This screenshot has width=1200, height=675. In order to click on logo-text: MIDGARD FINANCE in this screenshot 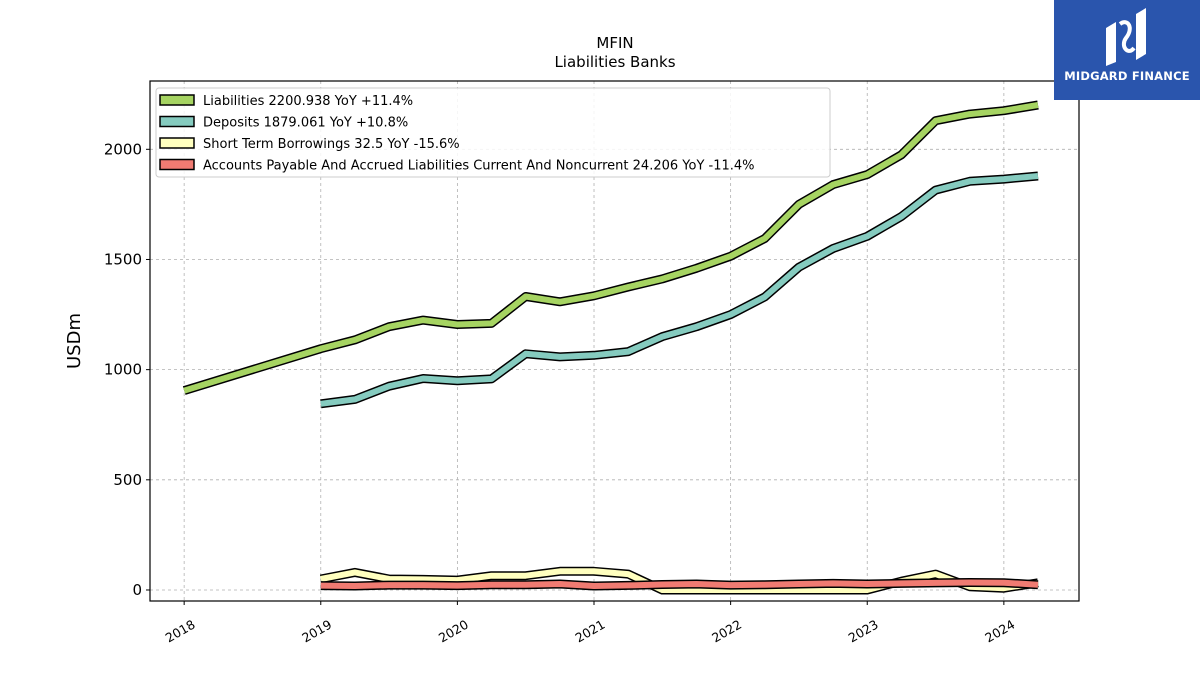, I will do `click(1127, 76)`.